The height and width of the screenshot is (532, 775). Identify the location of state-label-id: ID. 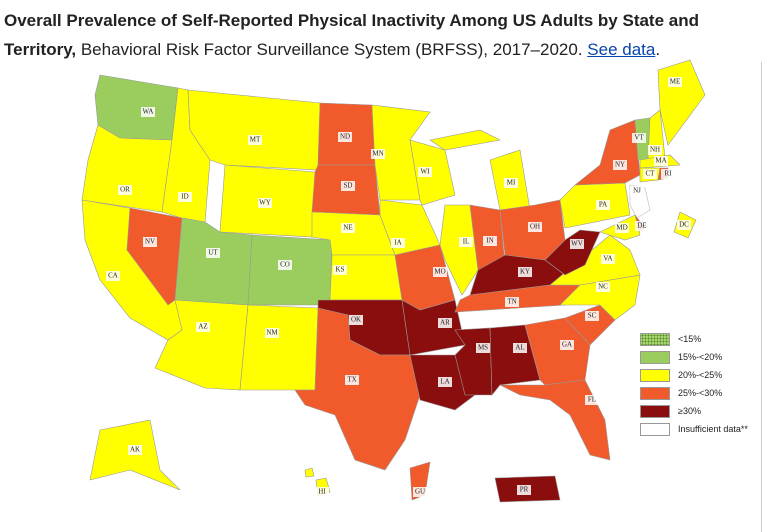
(185, 197).